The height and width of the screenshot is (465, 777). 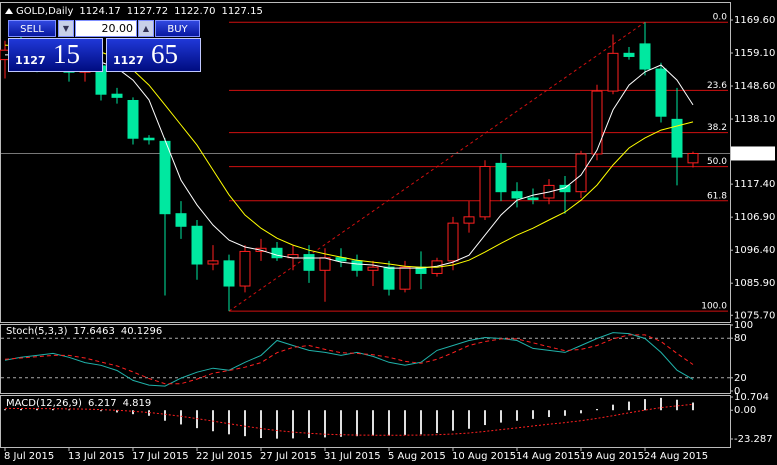 I want to click on stoch-signal, so click(x=349, y=359).